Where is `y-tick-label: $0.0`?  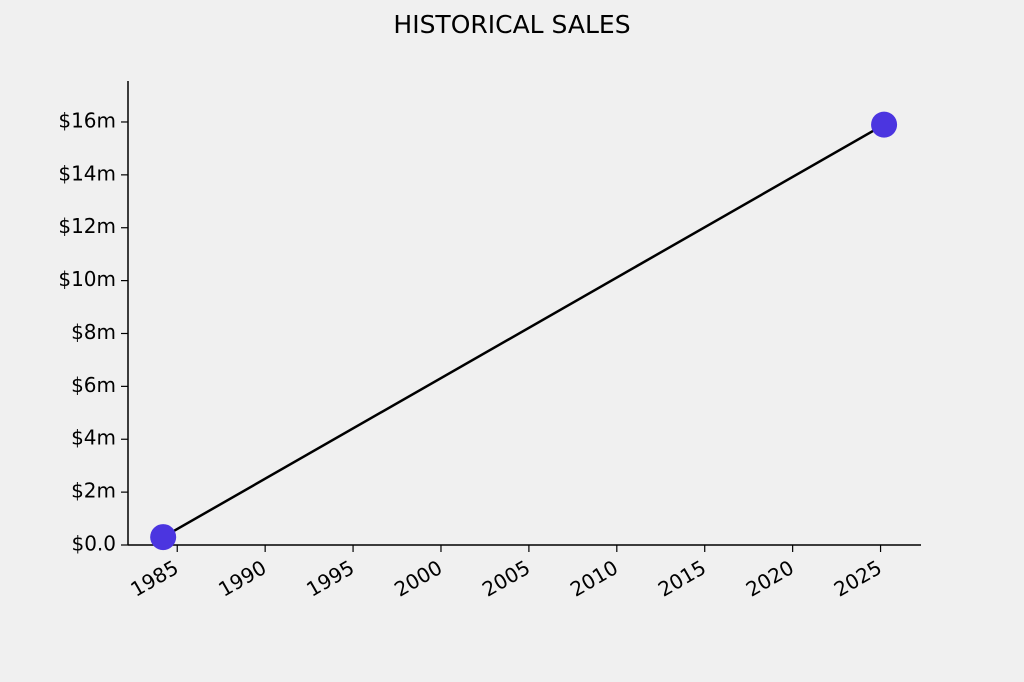
y-tick-label: $0.0 is located at coordinates (93, 544).